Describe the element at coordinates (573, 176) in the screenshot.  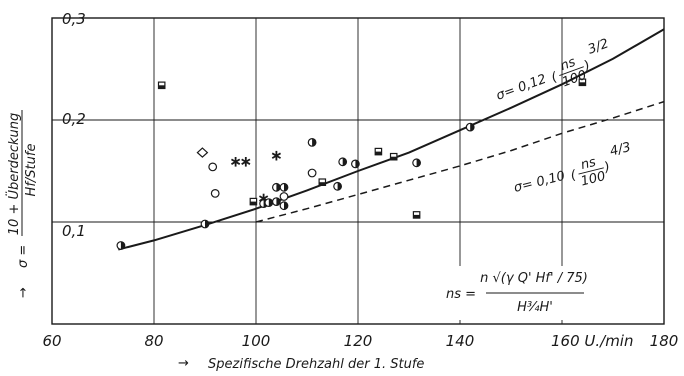
I see `dashed-formula-paren: (` at that location.